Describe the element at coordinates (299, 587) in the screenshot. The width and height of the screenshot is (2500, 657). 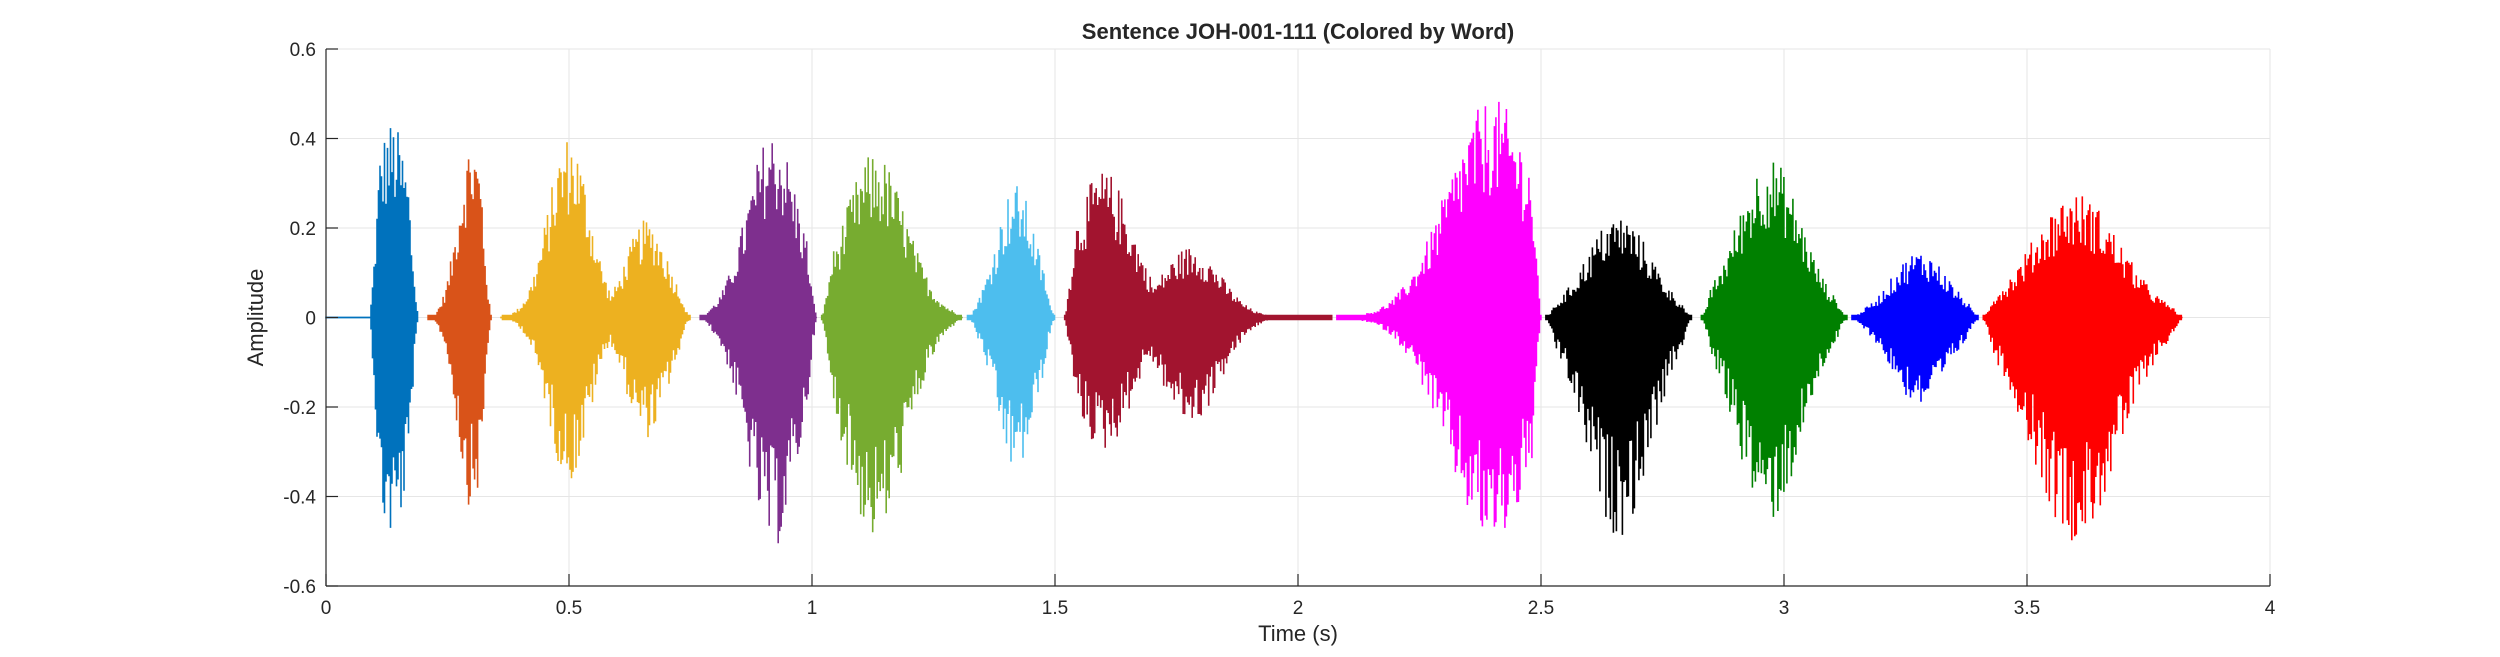
I see `y-tick-label: -0.6` at that location.